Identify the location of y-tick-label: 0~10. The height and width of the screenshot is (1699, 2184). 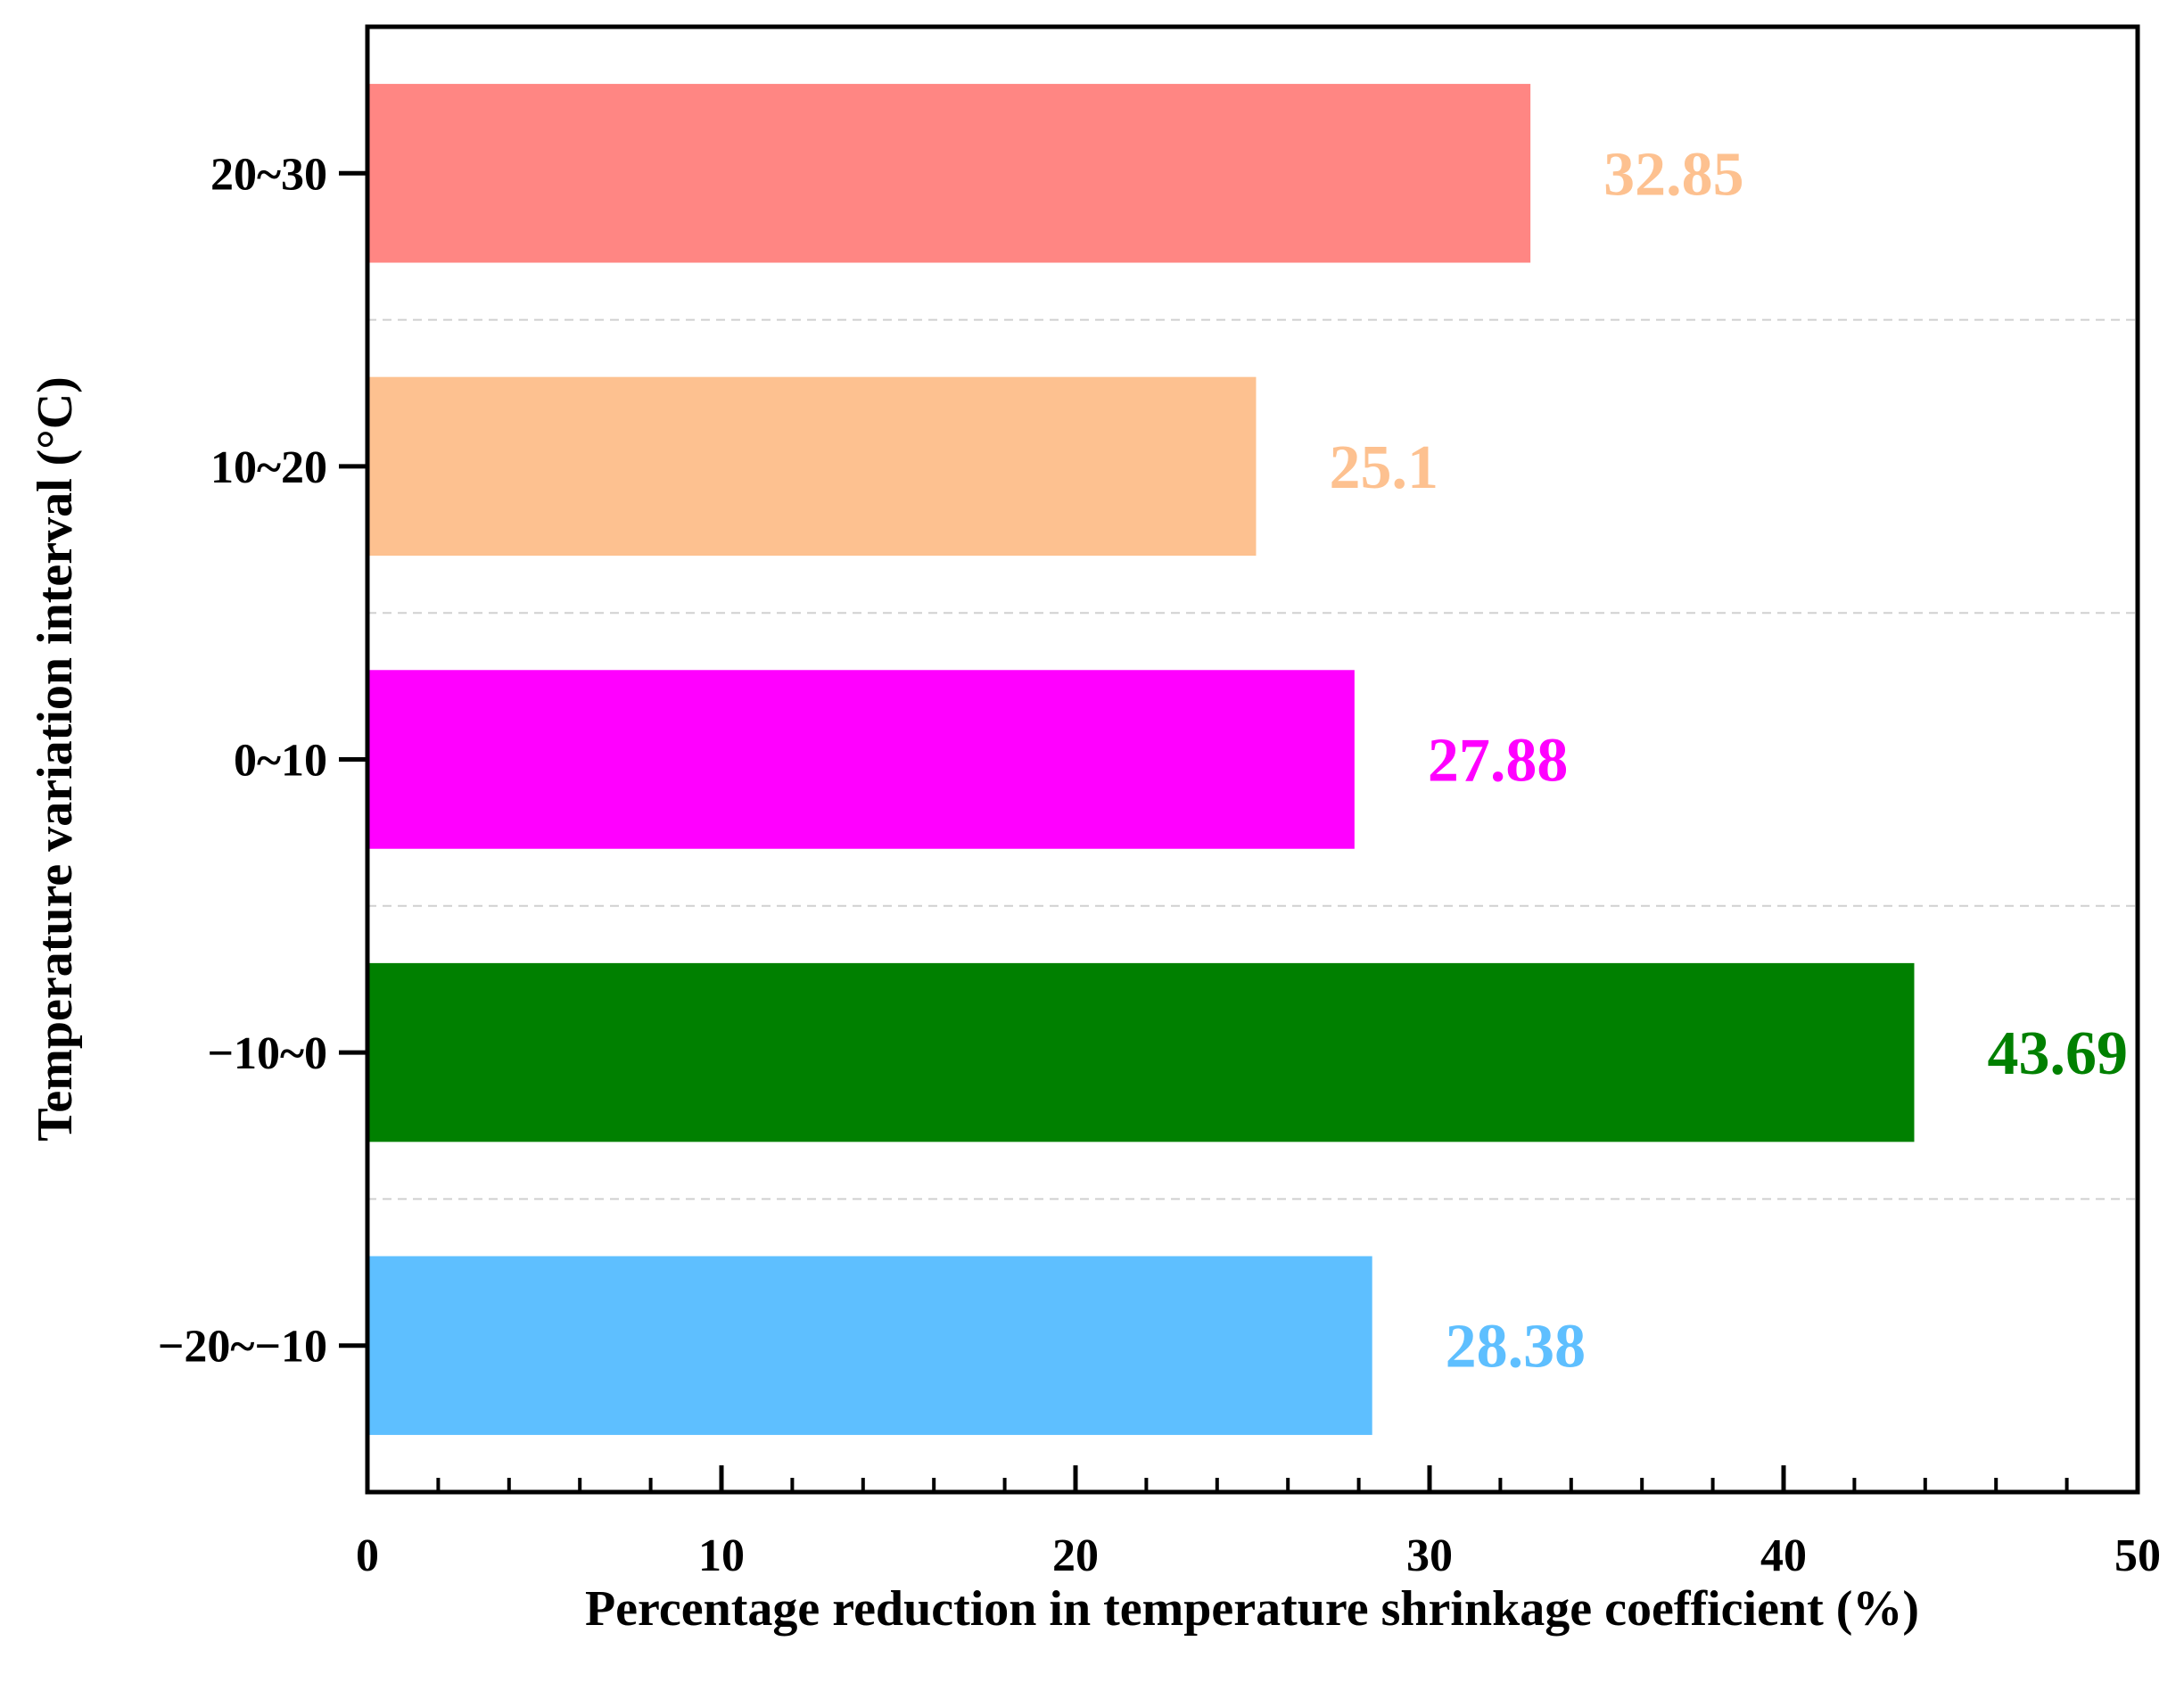
(280, 761).